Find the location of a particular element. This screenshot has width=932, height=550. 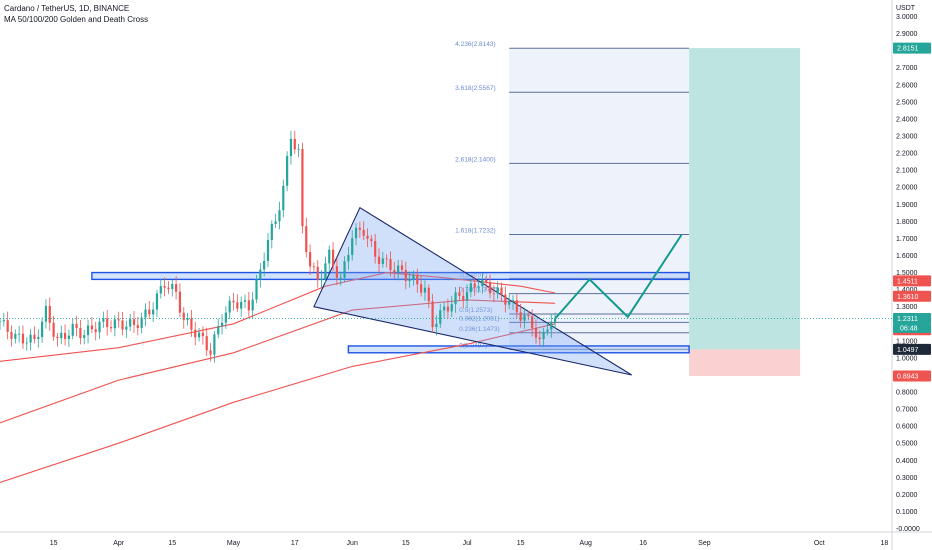

time-tick-label: 18 is located at coordinates (884, 543).